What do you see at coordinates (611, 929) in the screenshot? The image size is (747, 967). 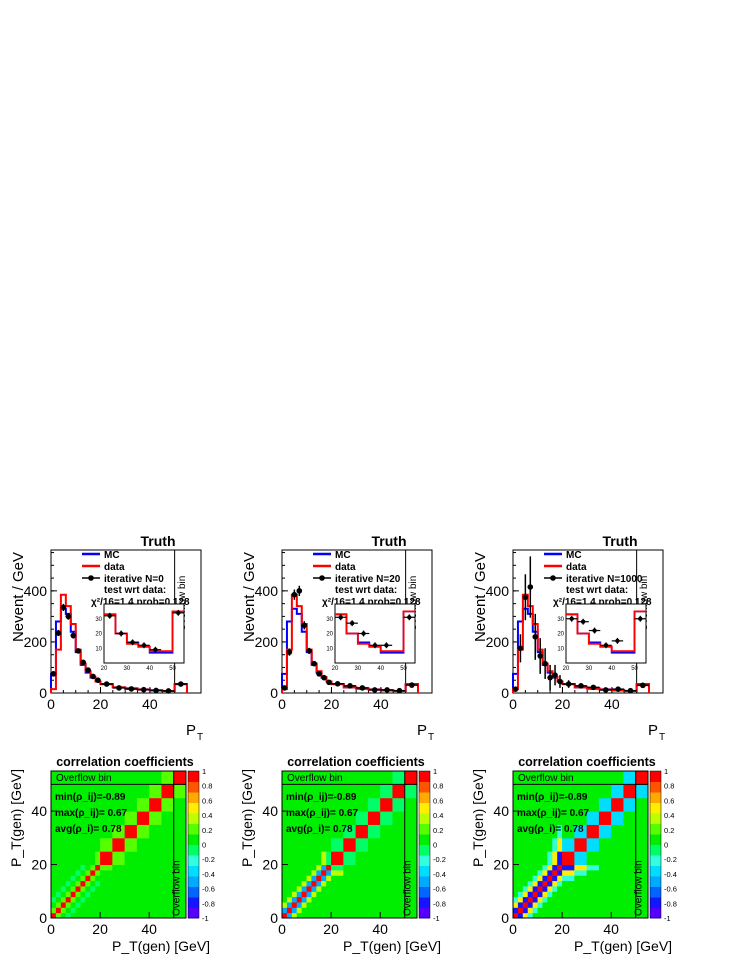 I see `x-tick-label: 40` at bounding box center [611, 929].